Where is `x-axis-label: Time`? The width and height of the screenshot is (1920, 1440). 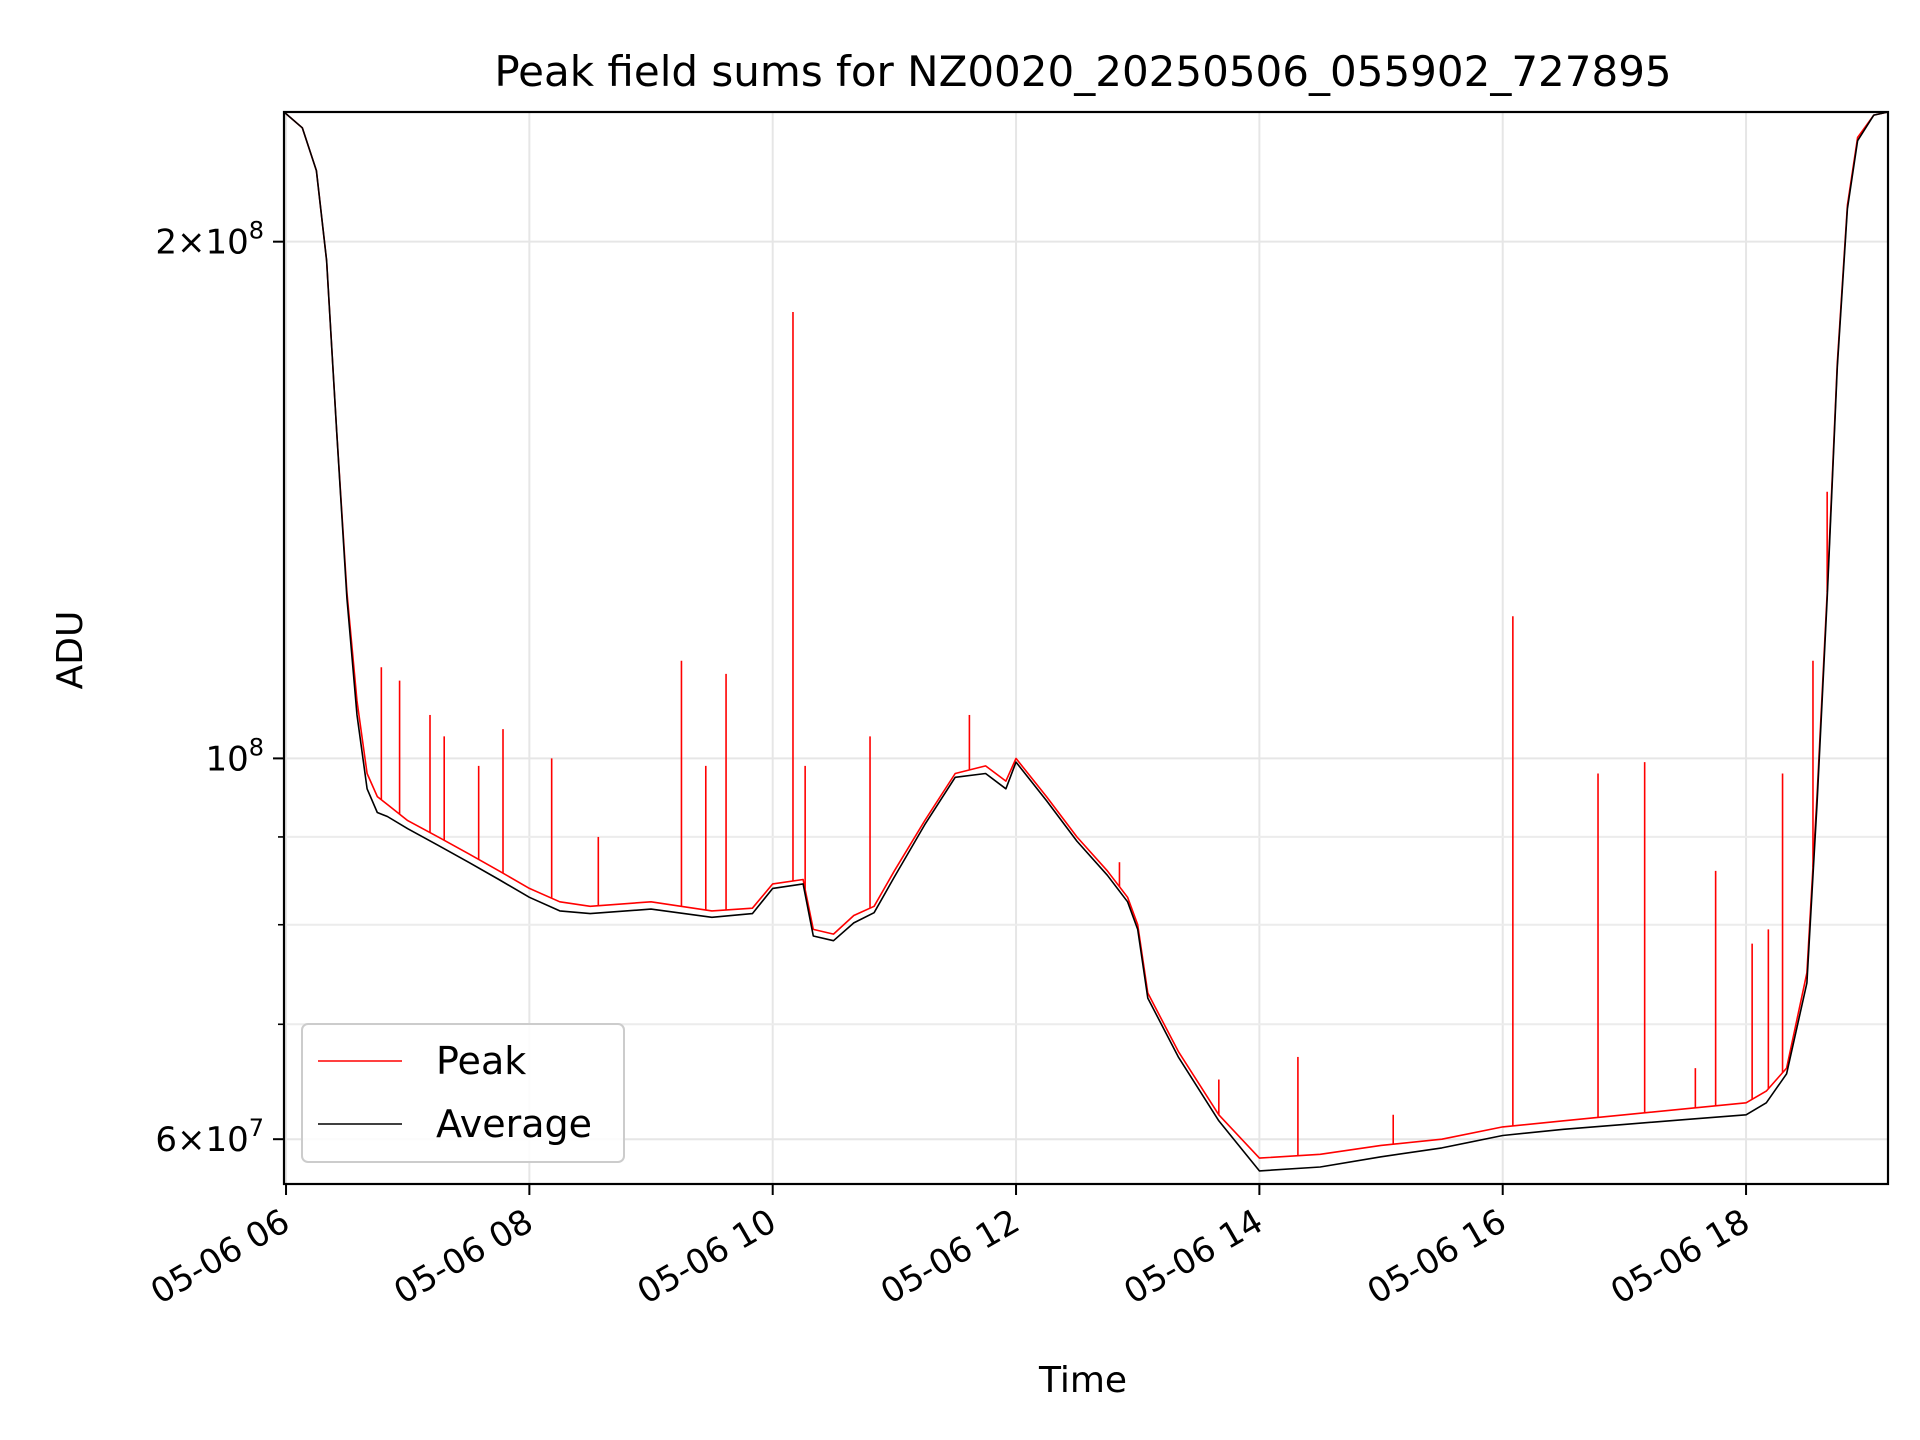
x-axis-label: Time is located at coordinates (1082, 1380).